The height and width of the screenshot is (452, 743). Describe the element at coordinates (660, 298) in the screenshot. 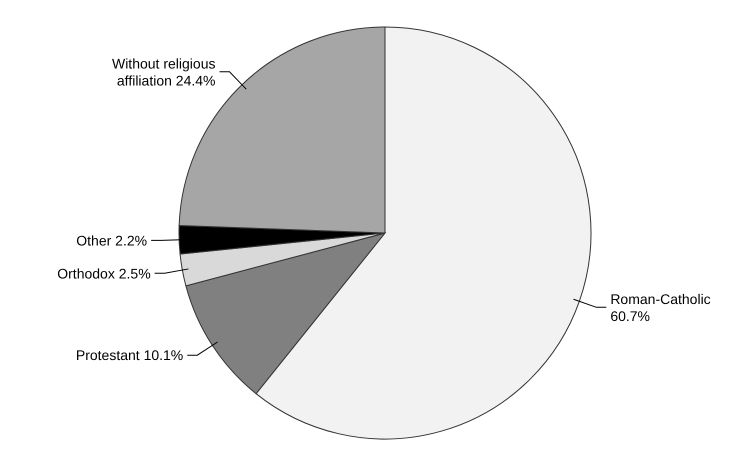

I see `slice-label: Roman-Catholic` at that location.